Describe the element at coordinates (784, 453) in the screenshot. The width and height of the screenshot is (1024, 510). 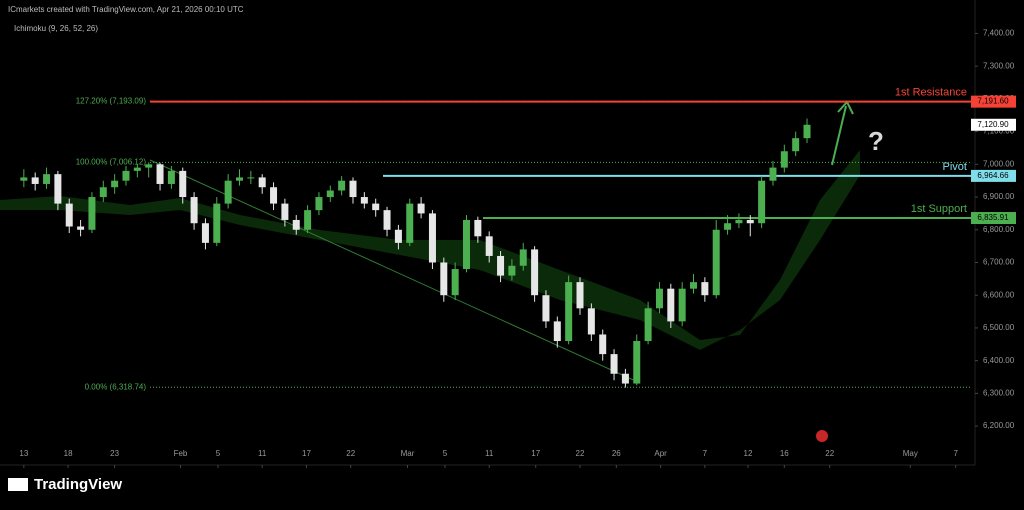
I see `x-tick-label: 16` at that location.